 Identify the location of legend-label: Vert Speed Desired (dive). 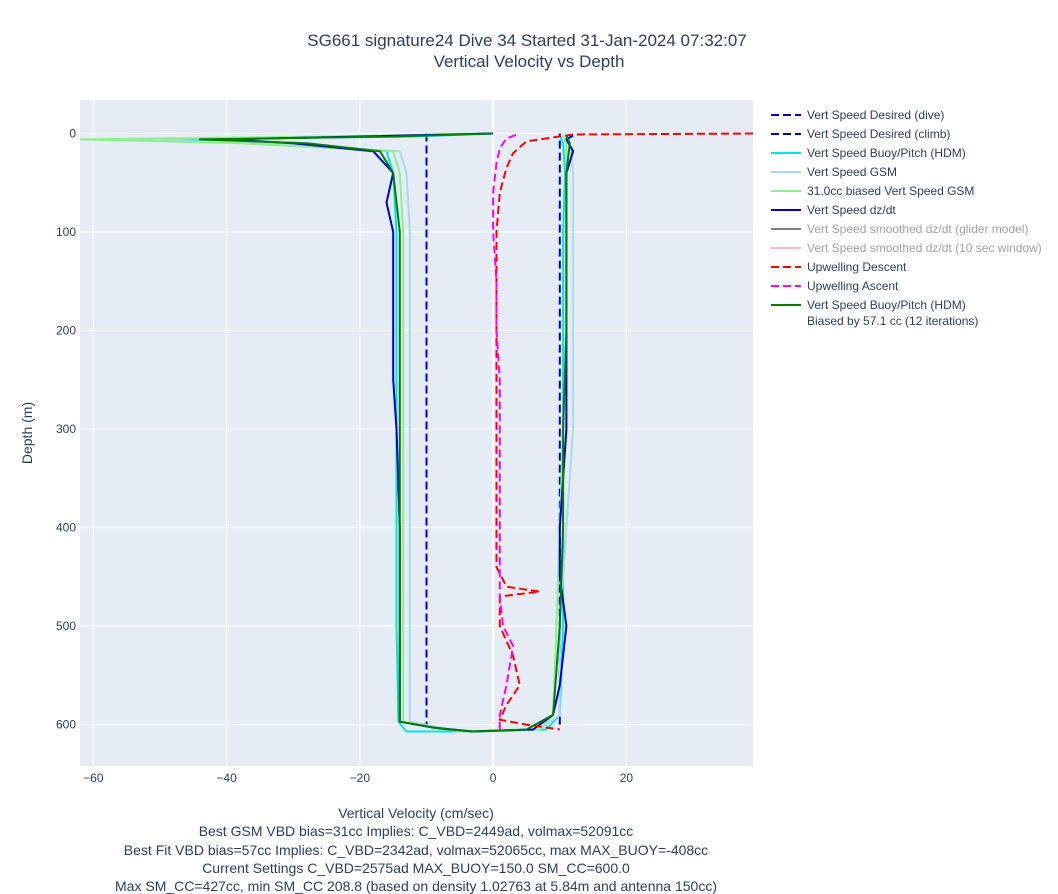
(875, 115).